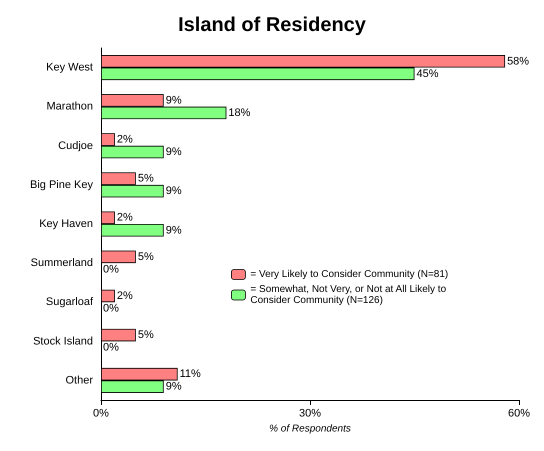 The height and width of the screenshot is (451, 544). What do you see at coordinates (191, 374) in the screenshot?
I see `data-label: 11%` at bounding box center [191, 374].